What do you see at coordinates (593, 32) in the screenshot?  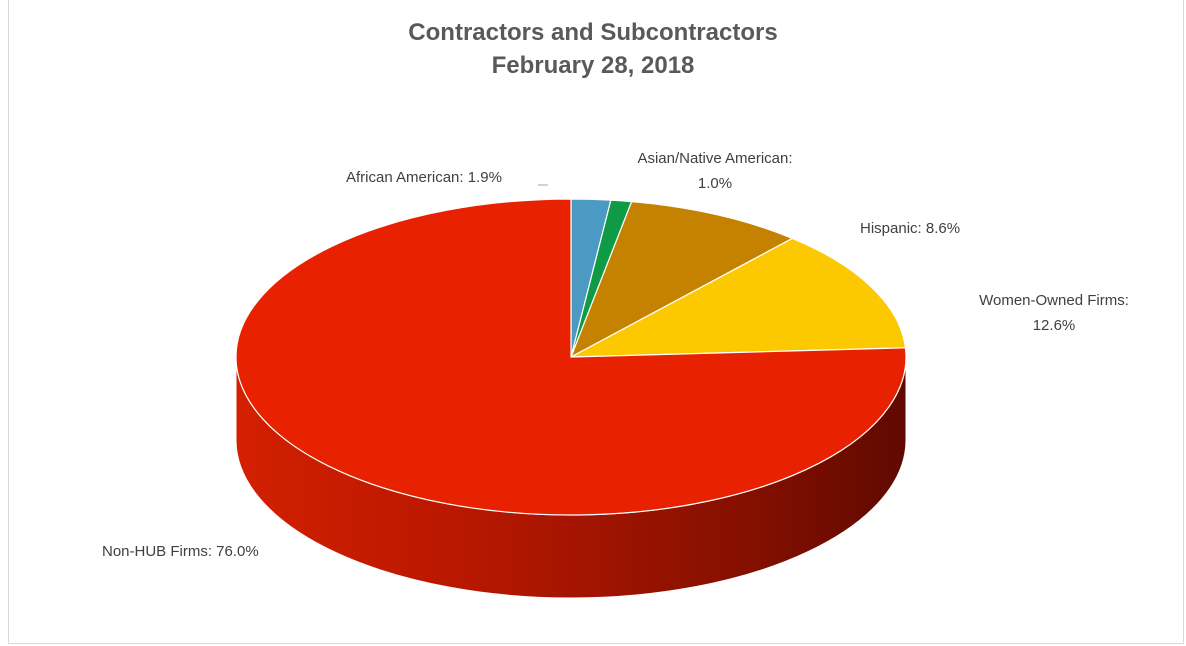 I see `chart-title: Contractors and Subcontractors` at bounding box center [593, 32].